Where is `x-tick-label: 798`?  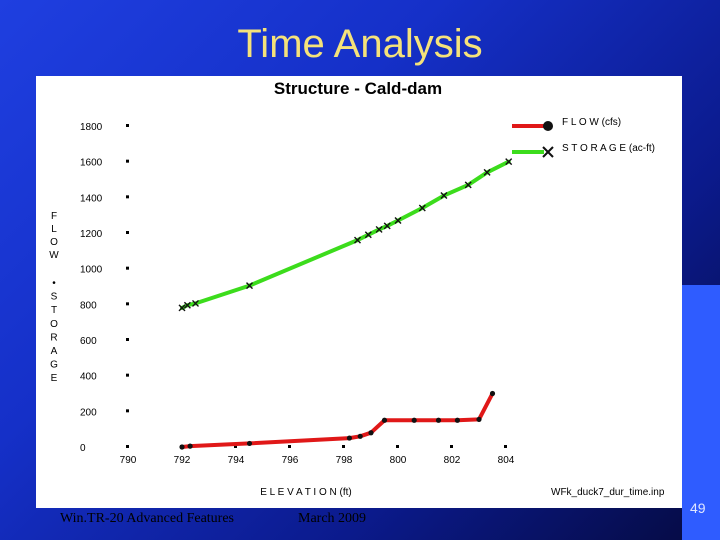 x-tick-label: 798 is located at coordinates (344, 460).